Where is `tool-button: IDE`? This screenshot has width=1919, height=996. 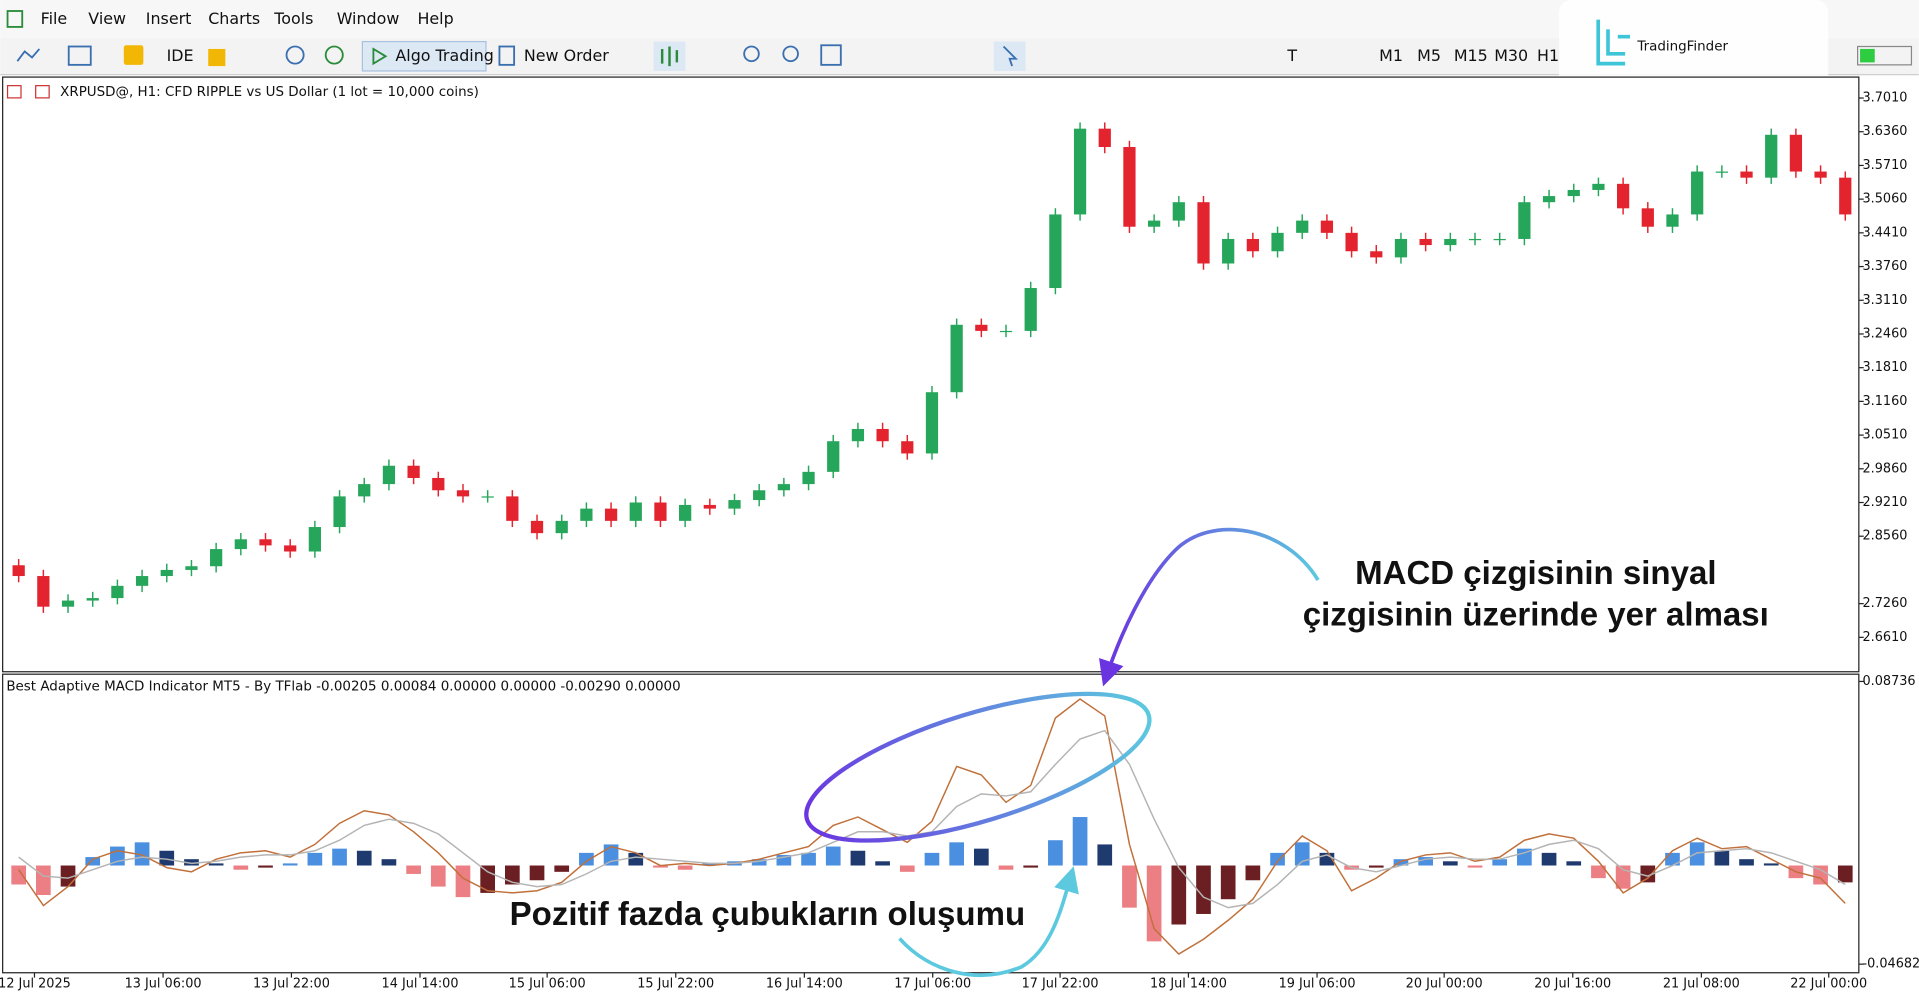
tool-button: IDE is located at coordinates (180, 55).